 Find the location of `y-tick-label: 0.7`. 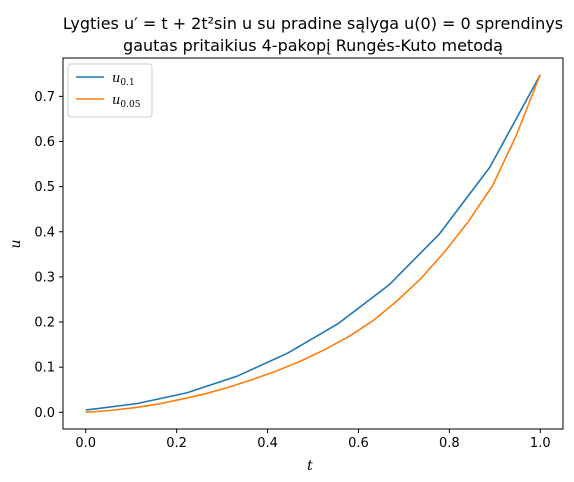

y-tick-label: 0.7 is located at coordinates (44, 97).